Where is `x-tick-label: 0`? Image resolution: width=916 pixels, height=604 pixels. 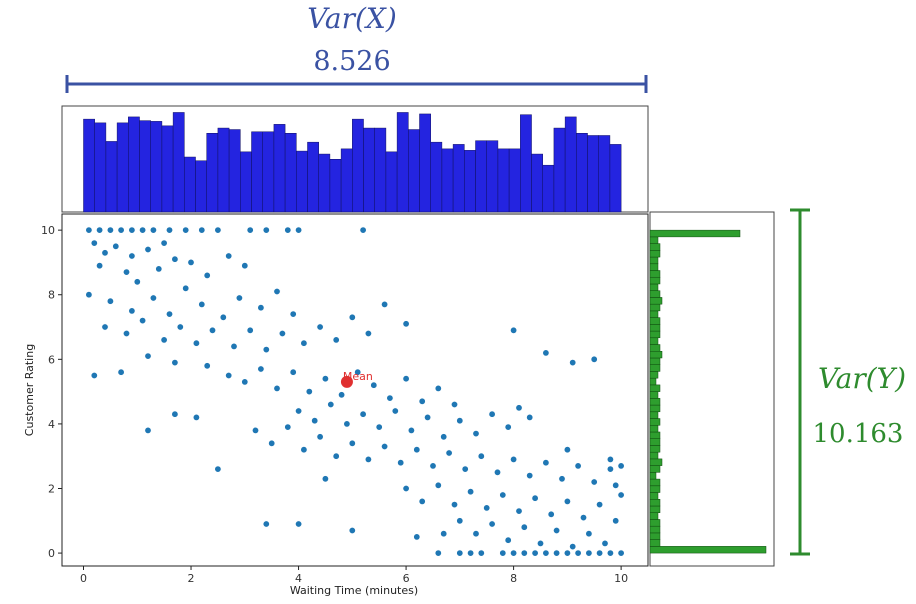 x-tick-label: 0 is located at coordinates (83, 578).